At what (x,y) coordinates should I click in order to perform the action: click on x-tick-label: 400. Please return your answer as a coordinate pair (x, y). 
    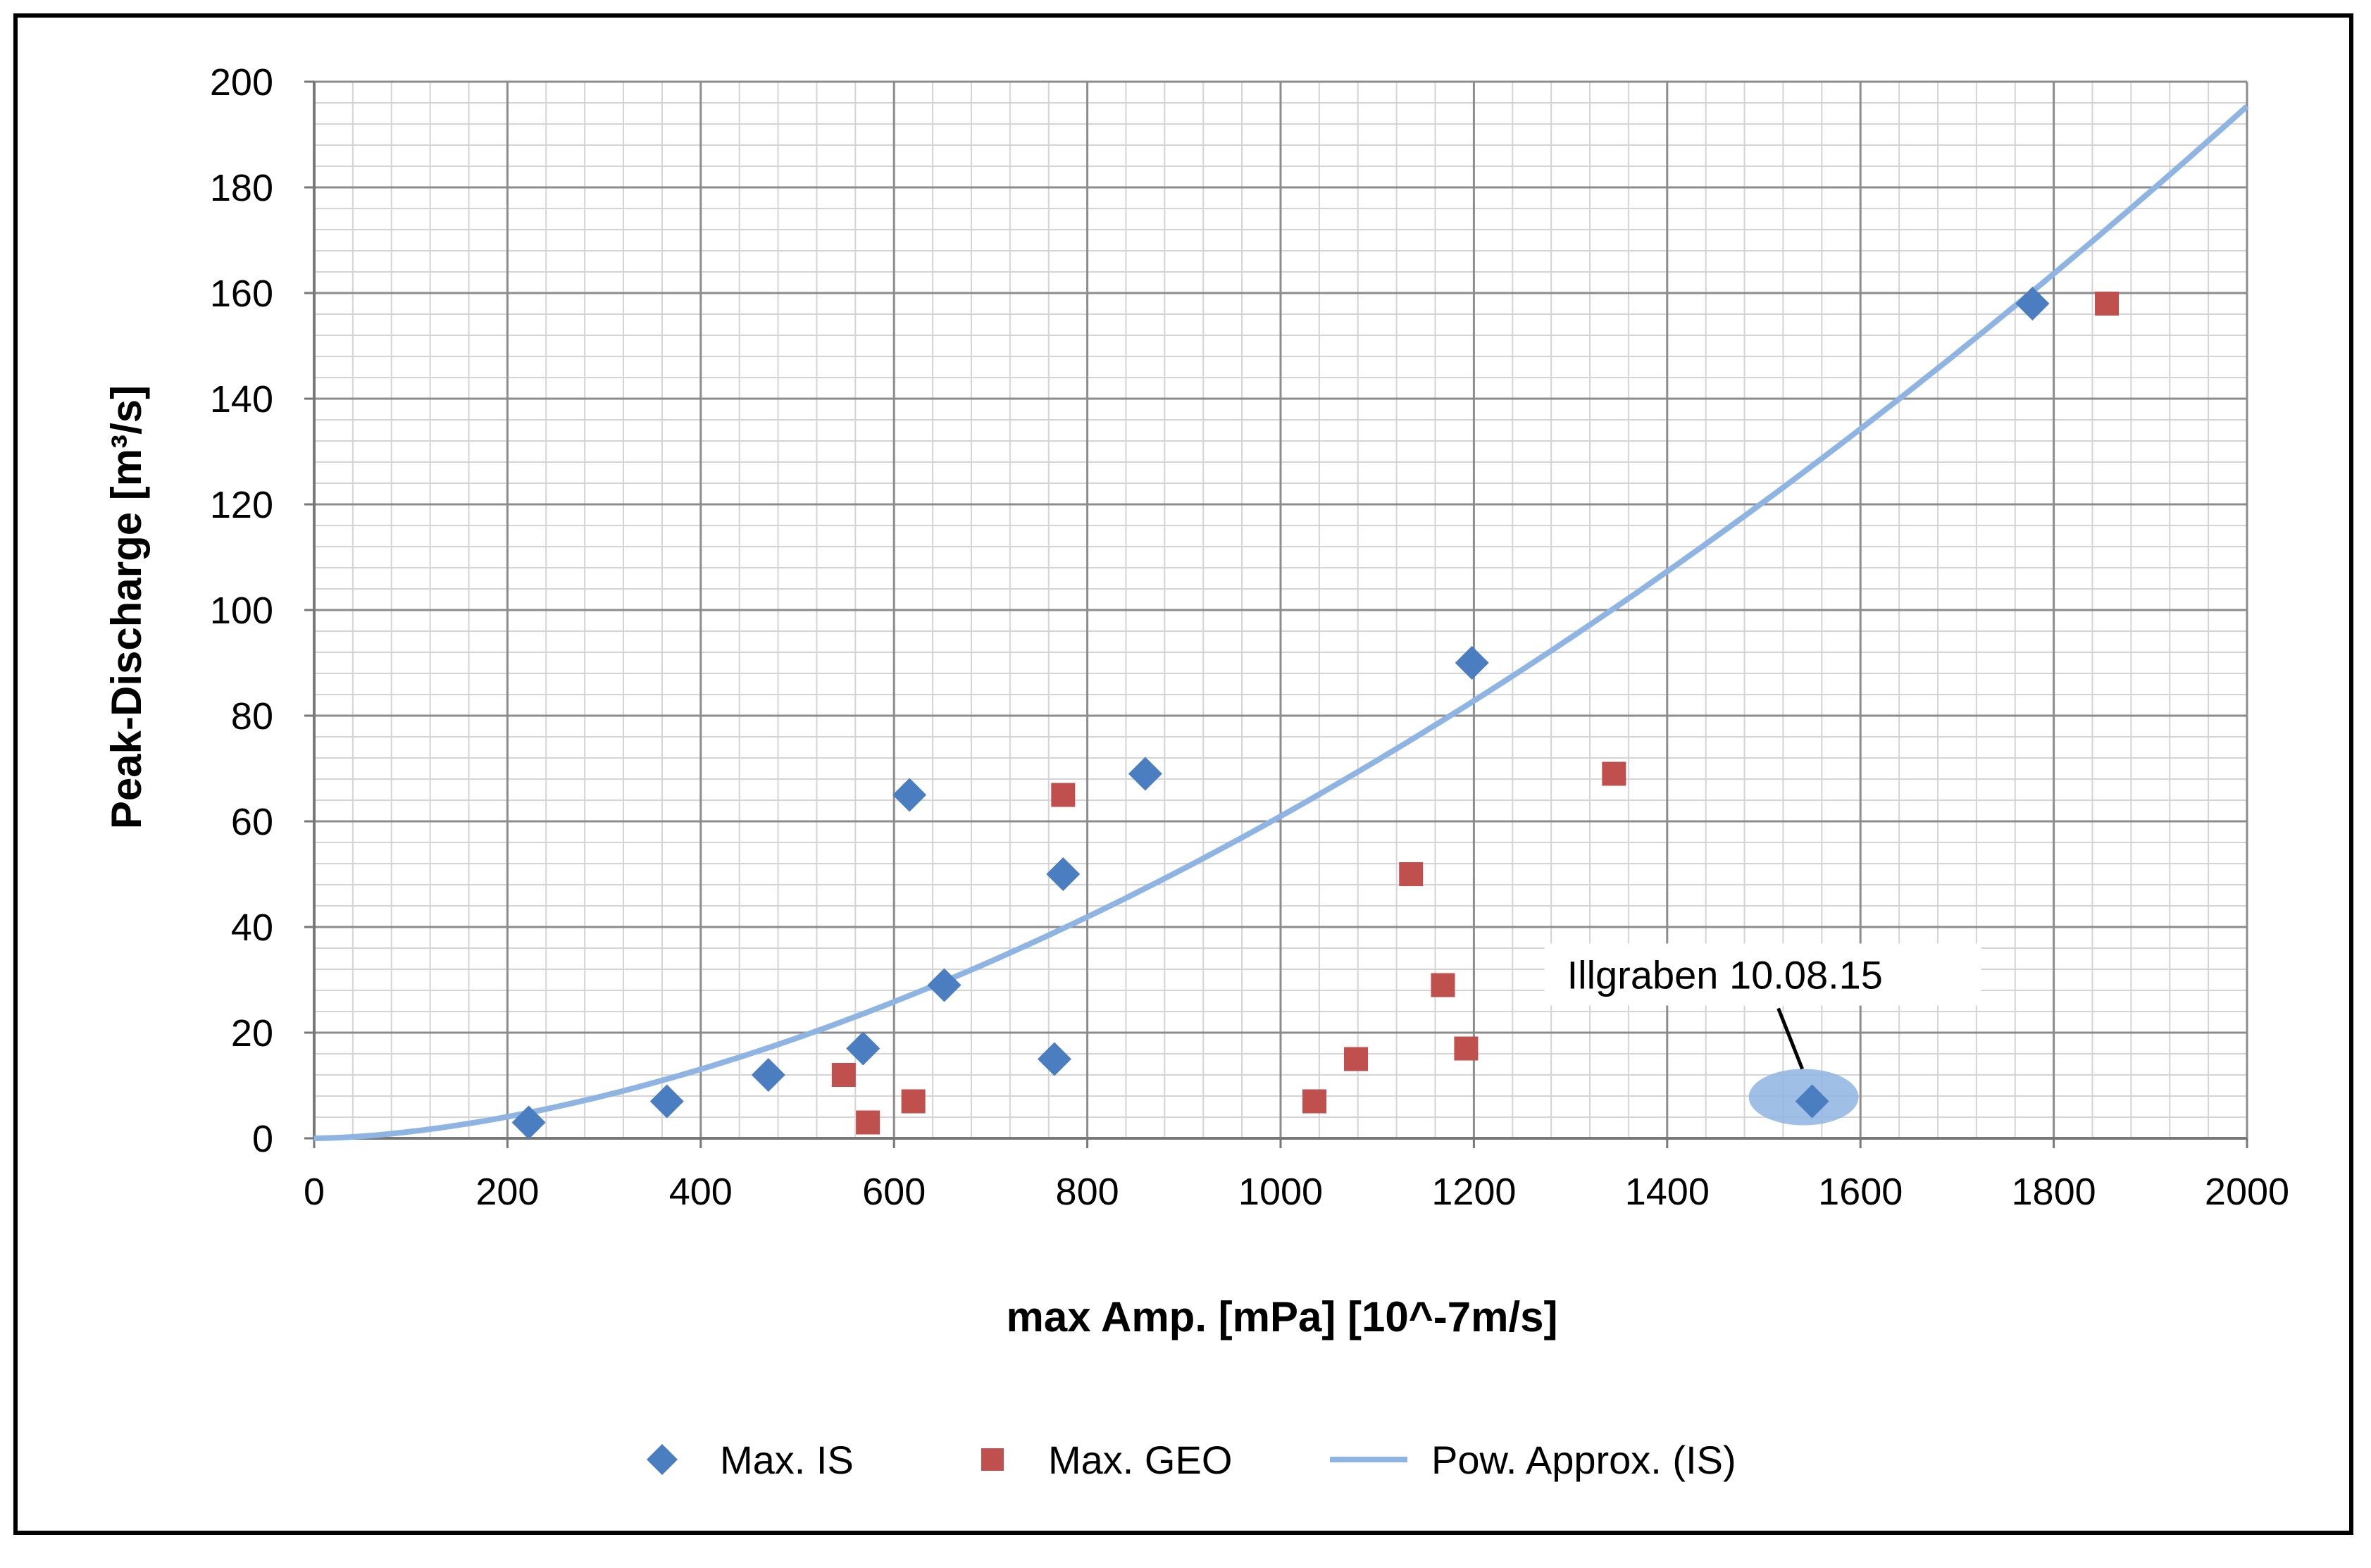
    Looking at the image, I should click on (701, 1192).